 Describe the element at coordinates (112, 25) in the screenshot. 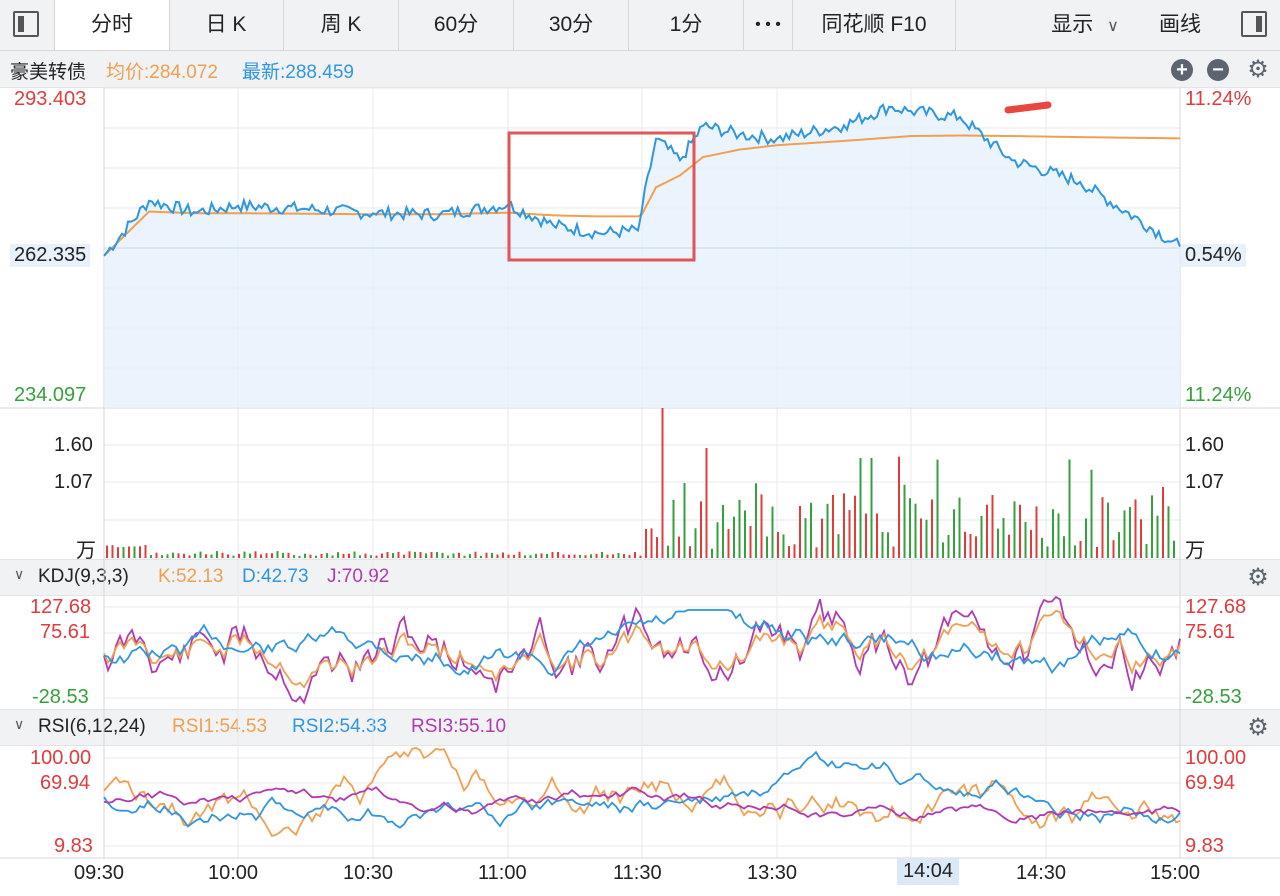

I see `tab-intraday: 分时` at that location.